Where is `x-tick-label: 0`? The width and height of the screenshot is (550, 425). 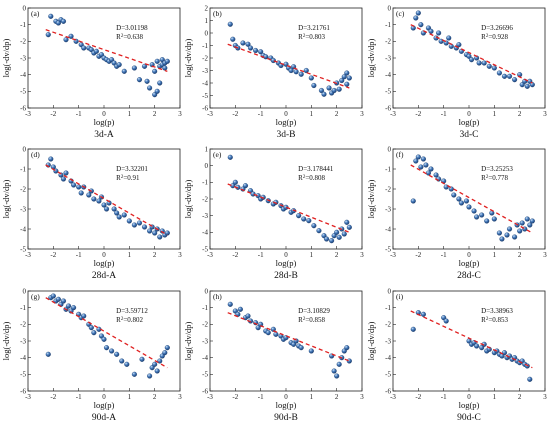 x-tick-label: 0 is located at coordinates (469, 255).